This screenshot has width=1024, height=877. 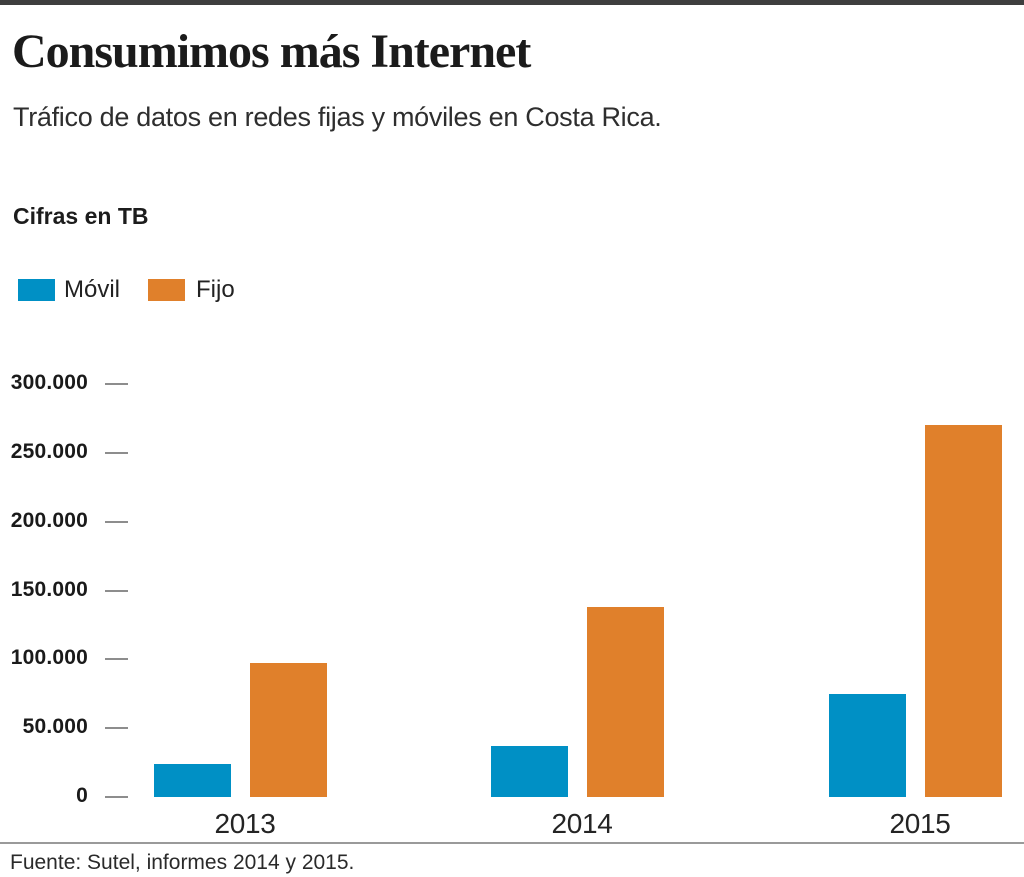 I want to click on y-axis-tick-label: 200.000, so click(x=49, y=520).